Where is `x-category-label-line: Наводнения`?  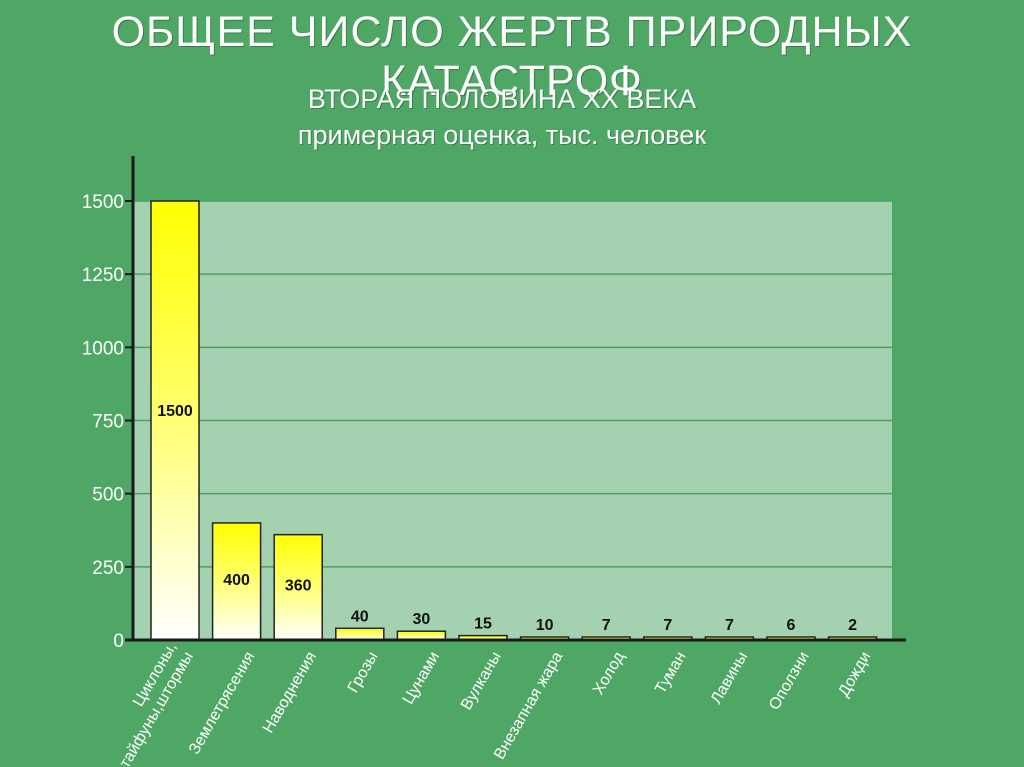 x-category-label-line: Наводнения is located at coordinates (290, 692).